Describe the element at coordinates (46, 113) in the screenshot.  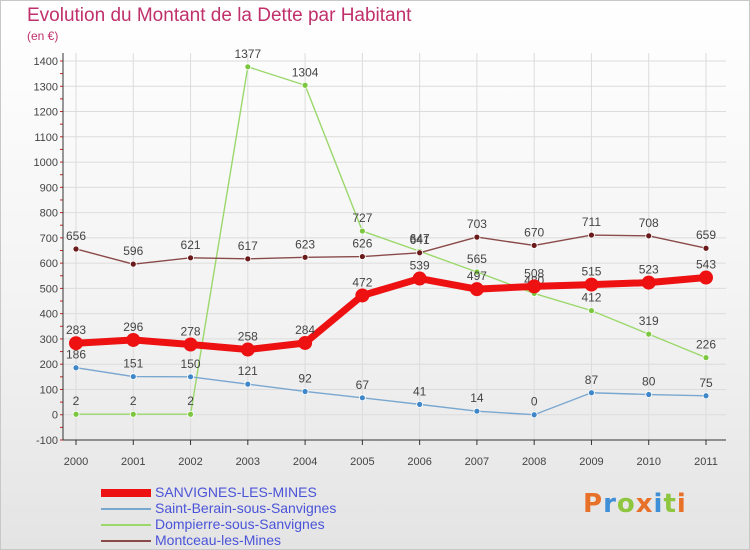
I see `y-tick-label: 1200` at that location.